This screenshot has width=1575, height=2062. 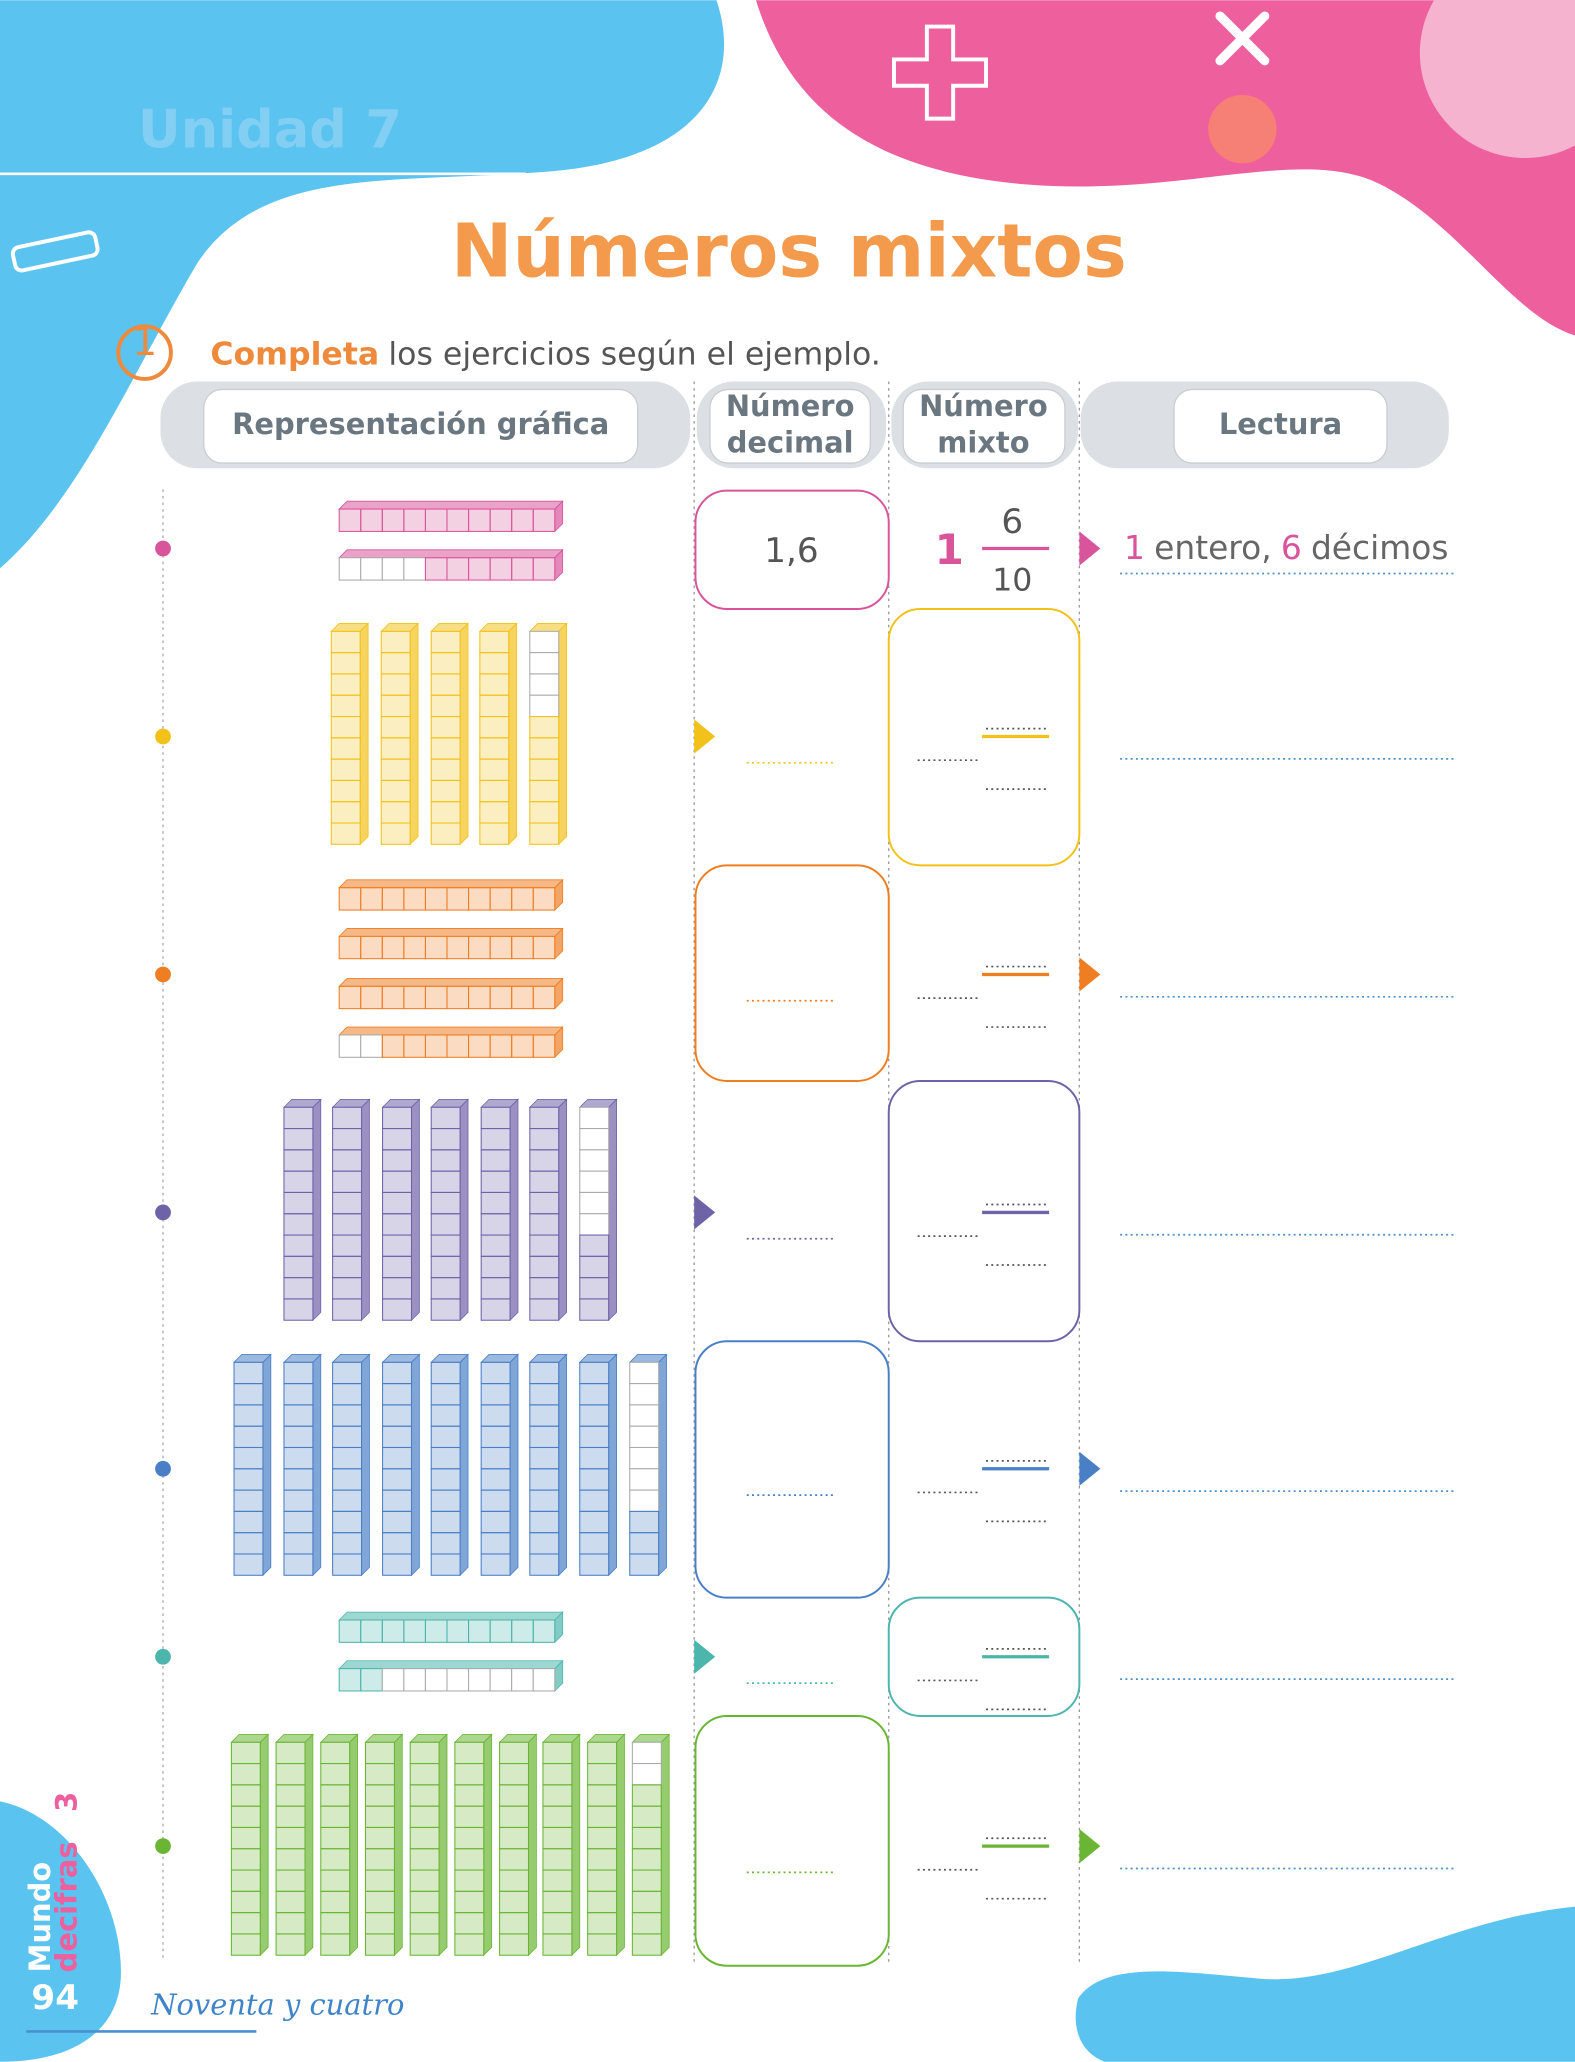 I want to click on series-name-2: decifras, so click(x=66, y=1906).